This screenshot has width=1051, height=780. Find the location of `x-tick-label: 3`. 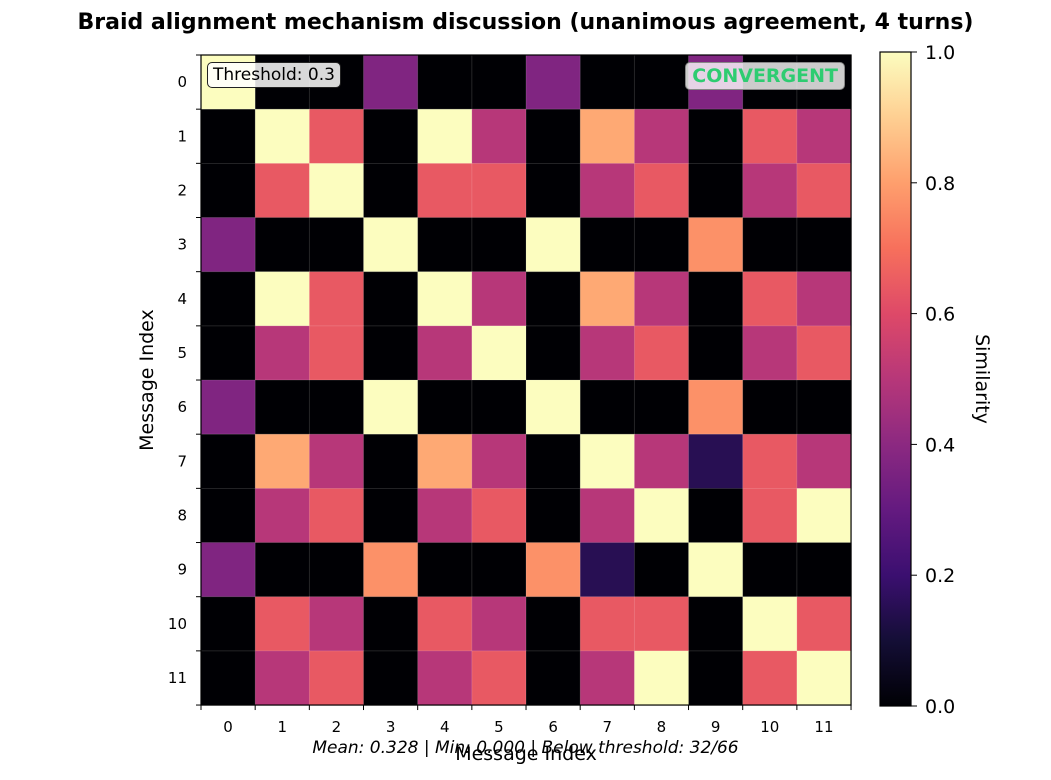

x-tick-label: 3 is located at coordinates (391, 727).